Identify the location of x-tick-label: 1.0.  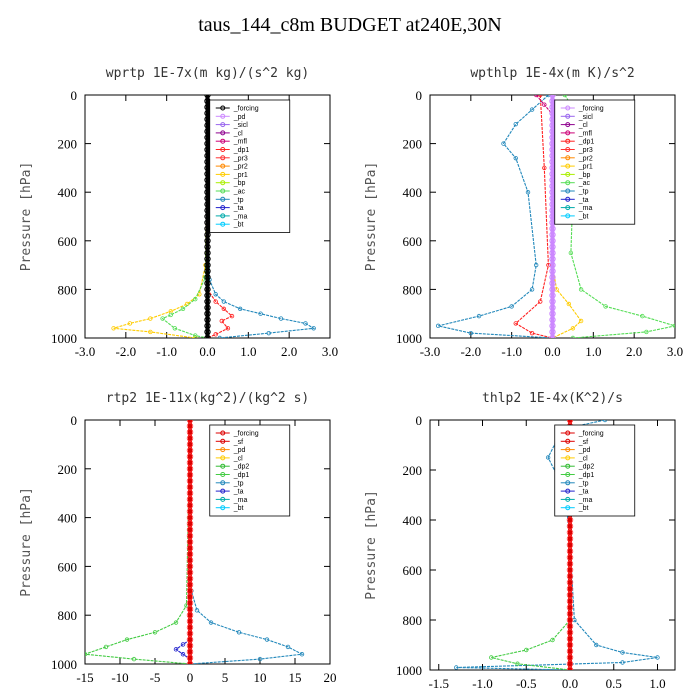
(593, 351).